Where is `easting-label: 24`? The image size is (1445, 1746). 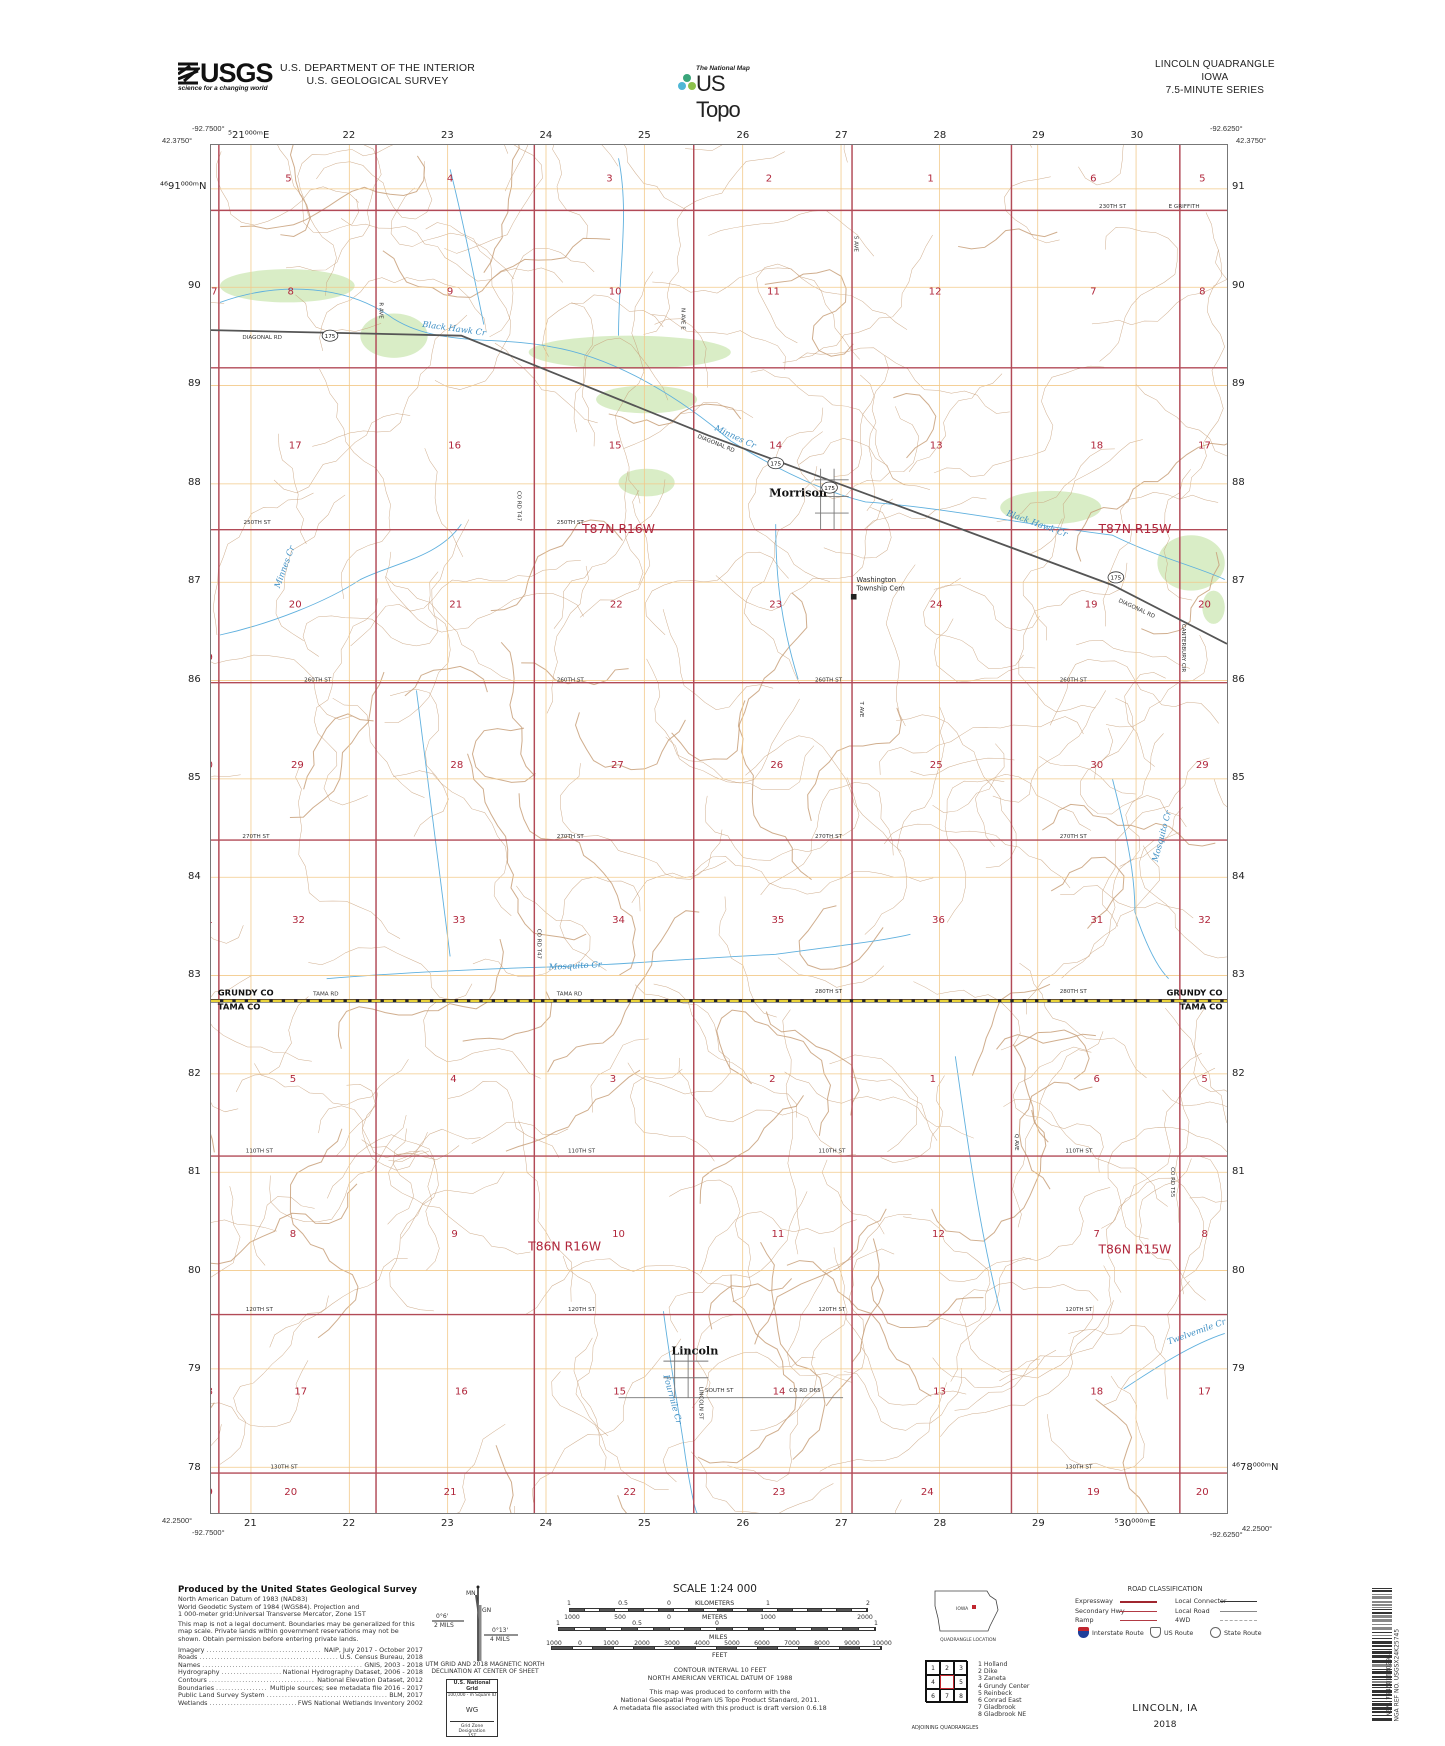 easting-label: 24 is located at coordinates (546, 135).